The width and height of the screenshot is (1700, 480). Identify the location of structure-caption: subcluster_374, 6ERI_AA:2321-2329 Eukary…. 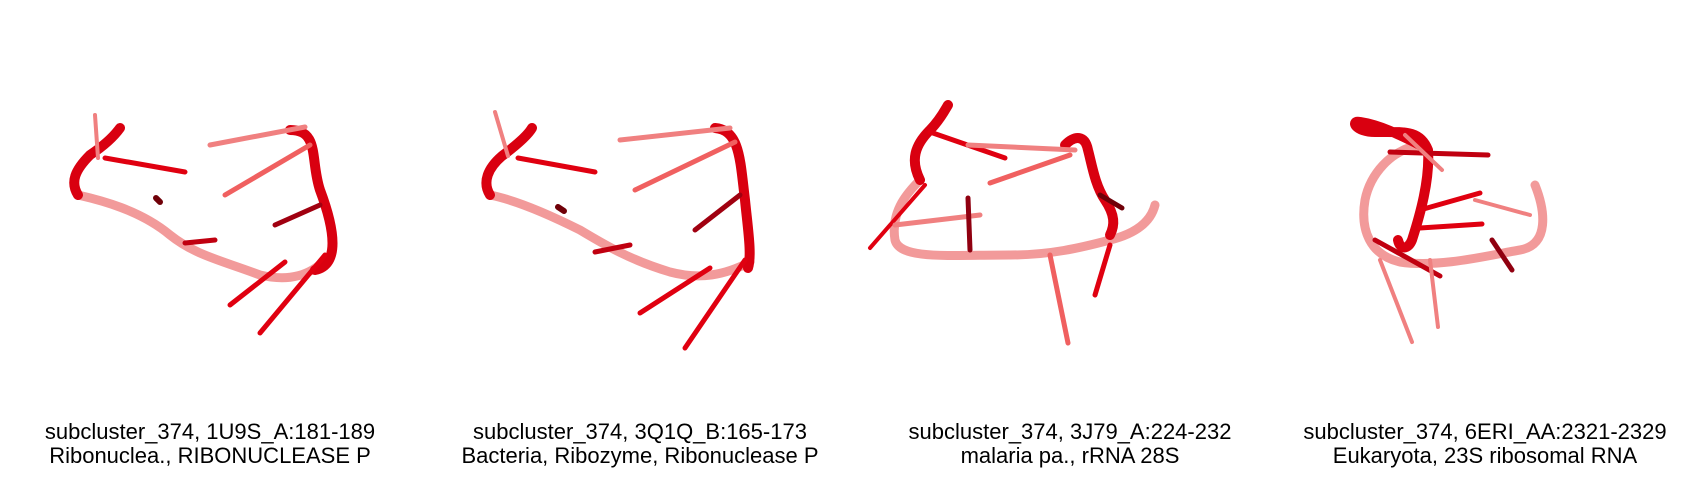
(1485, 444).